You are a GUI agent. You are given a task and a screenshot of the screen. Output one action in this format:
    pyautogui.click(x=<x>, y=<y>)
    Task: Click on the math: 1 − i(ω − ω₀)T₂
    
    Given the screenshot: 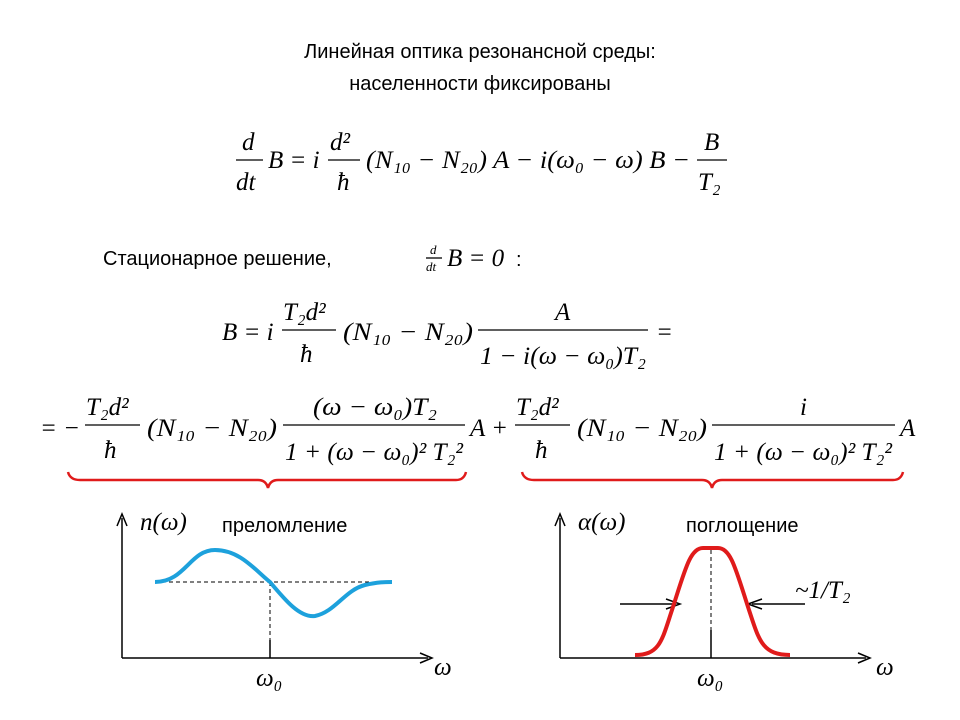 What is the action you would take?
    pyautogui.click(x=563, y=356)
    